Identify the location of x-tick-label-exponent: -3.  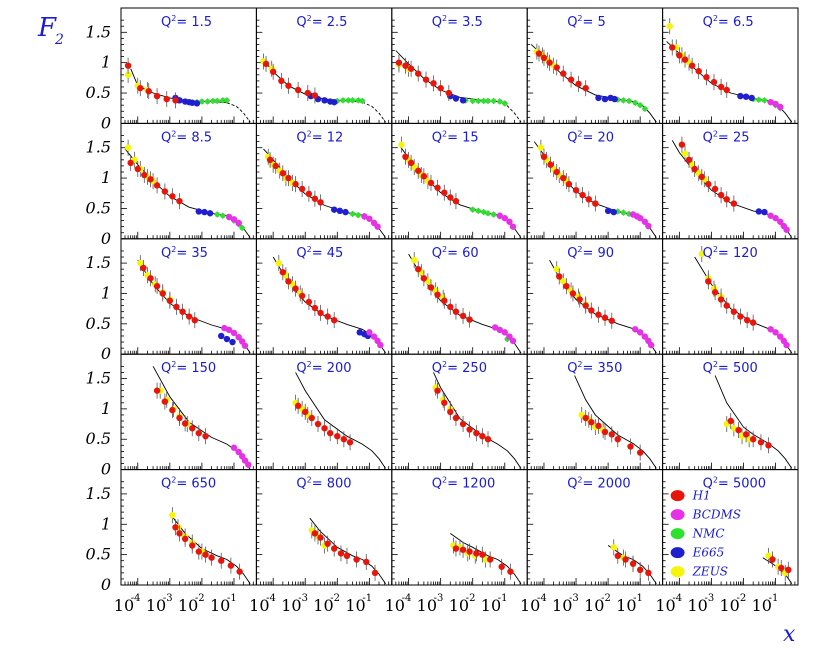
(168, 598).